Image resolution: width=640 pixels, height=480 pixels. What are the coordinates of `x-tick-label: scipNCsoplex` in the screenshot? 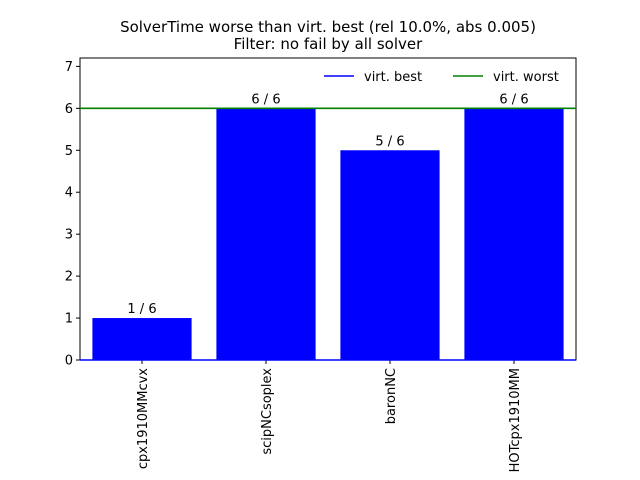 It's located at (267, 411).